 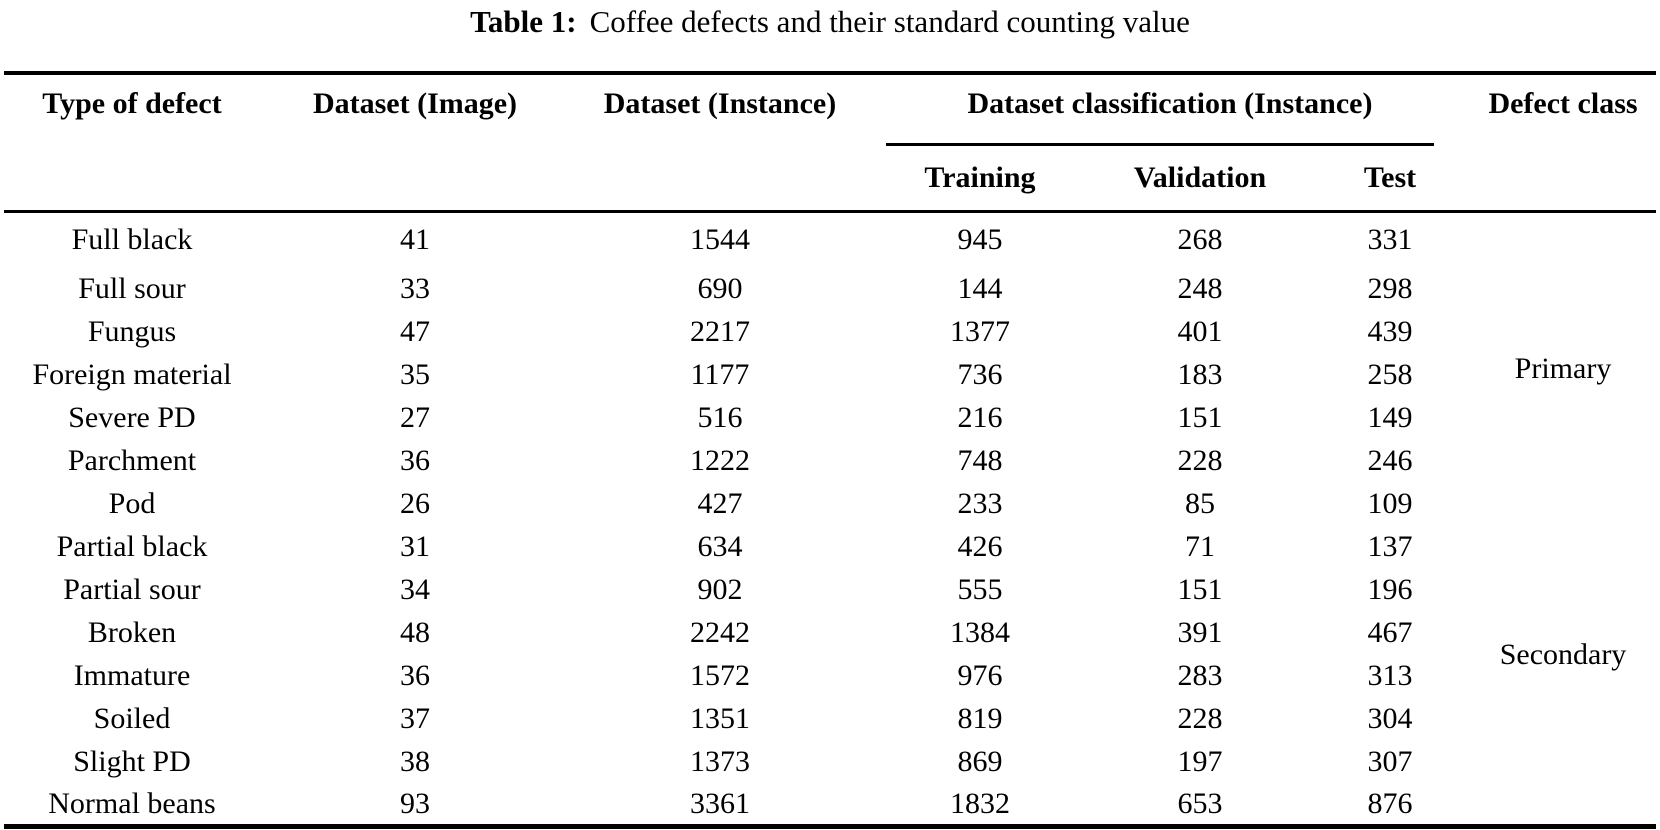 I want to click on cell-defect: Slight PD, so click(x=132, y=761).